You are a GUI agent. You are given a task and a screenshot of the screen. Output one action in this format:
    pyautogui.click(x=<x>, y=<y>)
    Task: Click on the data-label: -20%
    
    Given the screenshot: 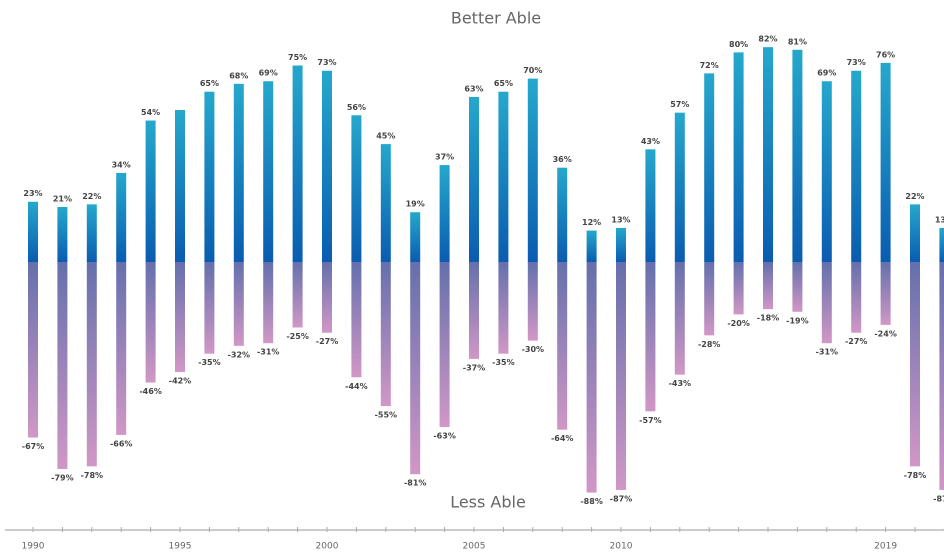 What is the action you would take?
    pyautogui.click(x=738, y=323)
    